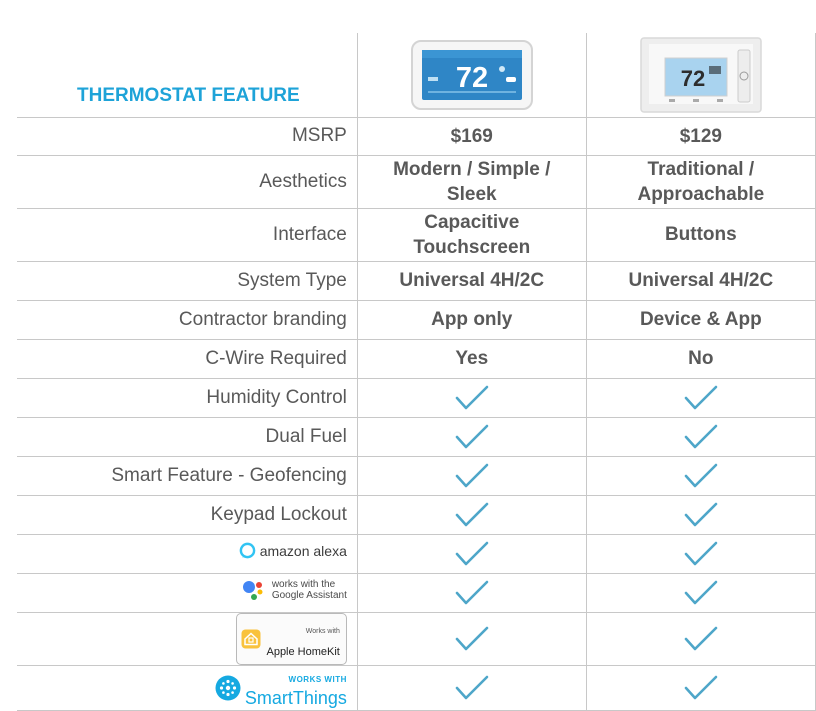 The height and width of the screenshot is (711, 816). I want to click on touchscreen-thermostat-image: 72, so click(471, 74).